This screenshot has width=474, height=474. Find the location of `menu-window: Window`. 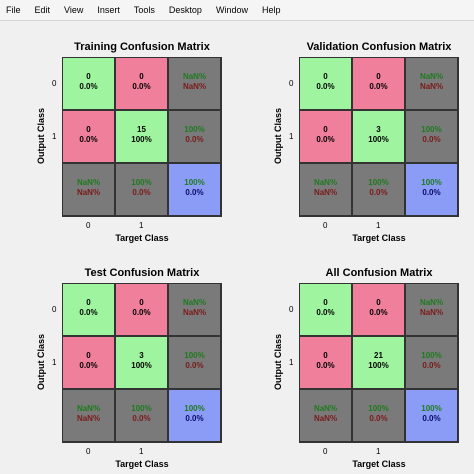

menu-window: Window is located at coordinates (231, 10).